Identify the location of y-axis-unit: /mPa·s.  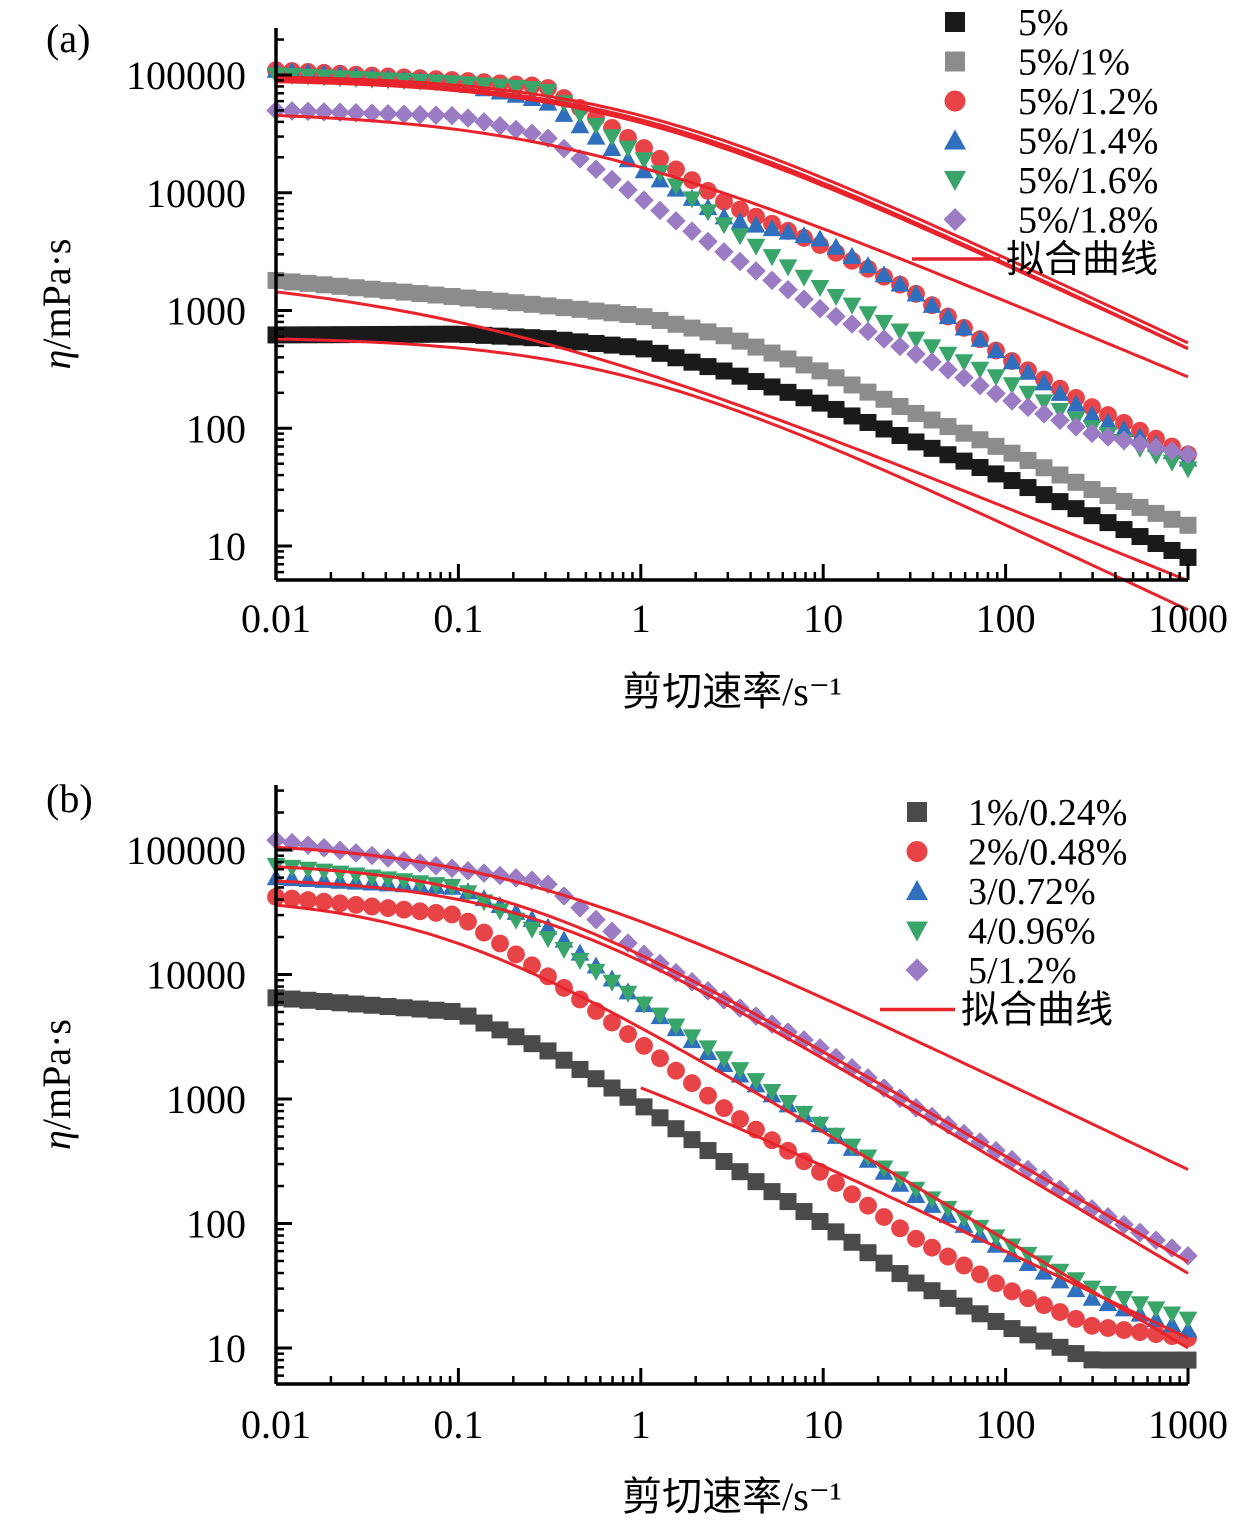
(56, 294).